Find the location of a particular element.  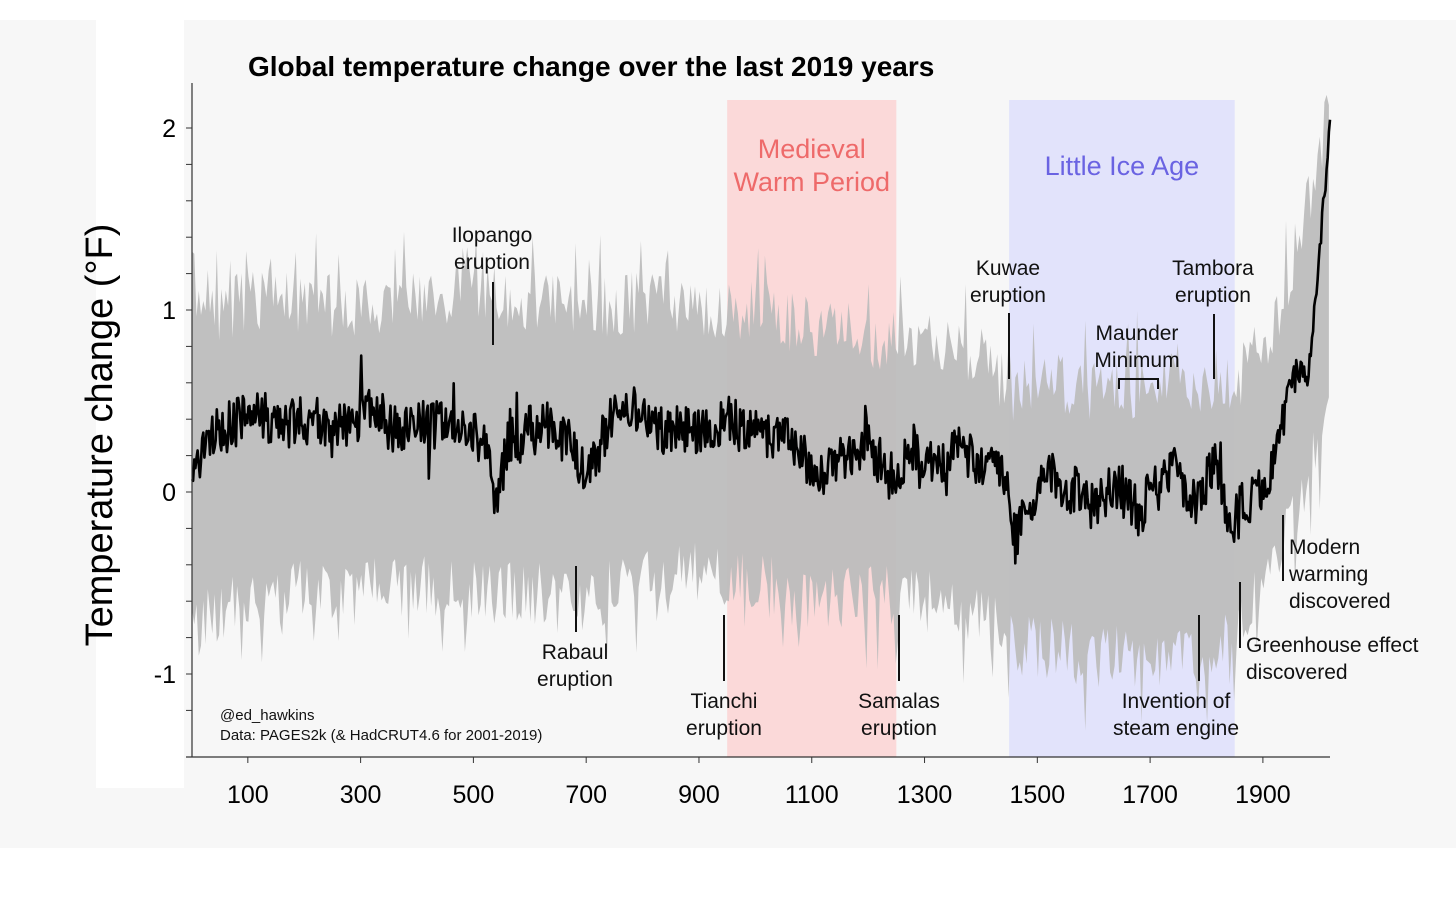

tambora-eruption-label: eruption is located at coordinates (1213, 295).